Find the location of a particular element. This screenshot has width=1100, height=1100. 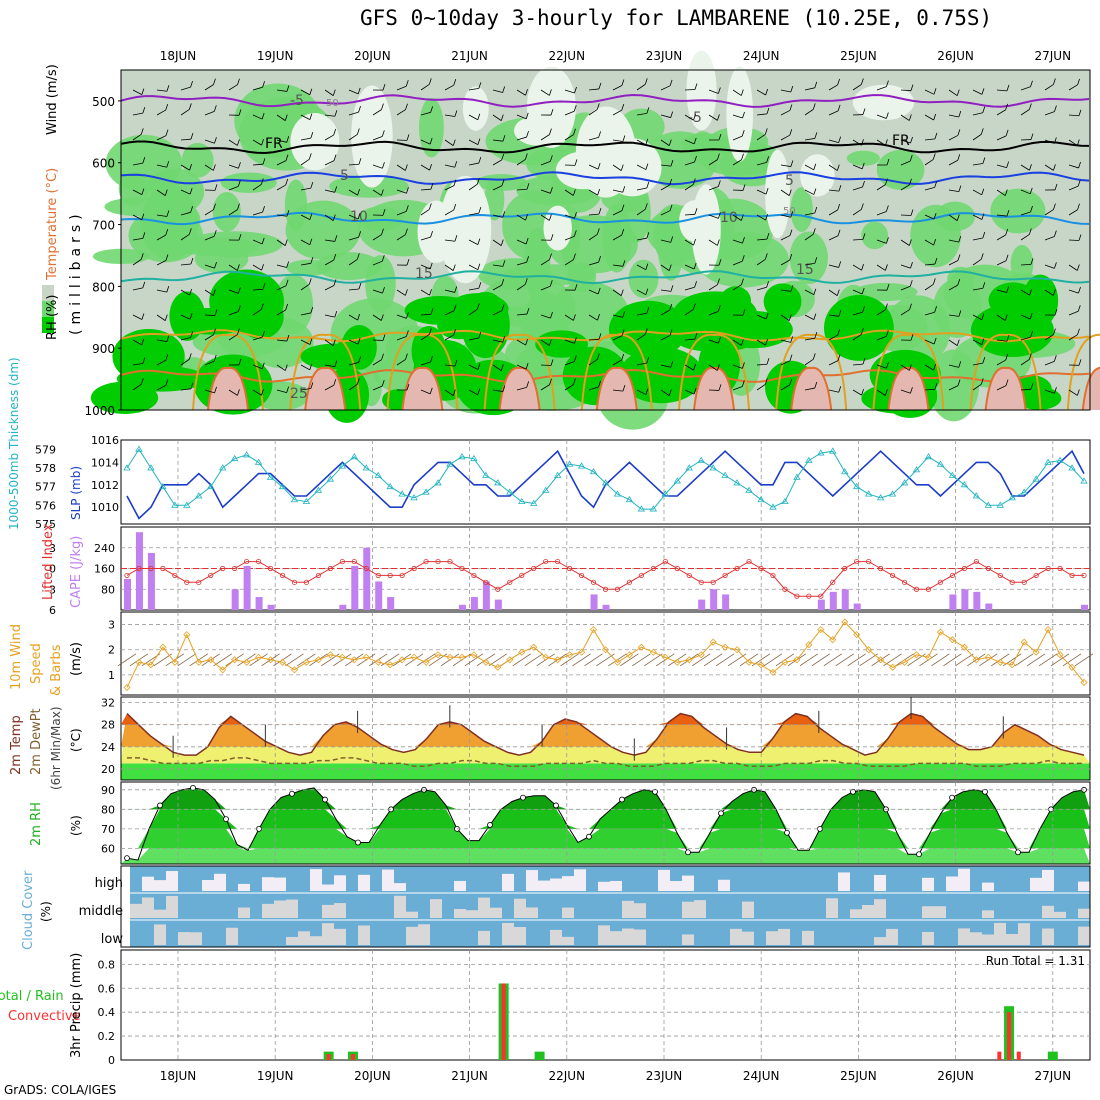

rh-frame is located at coordinates (605, 823).